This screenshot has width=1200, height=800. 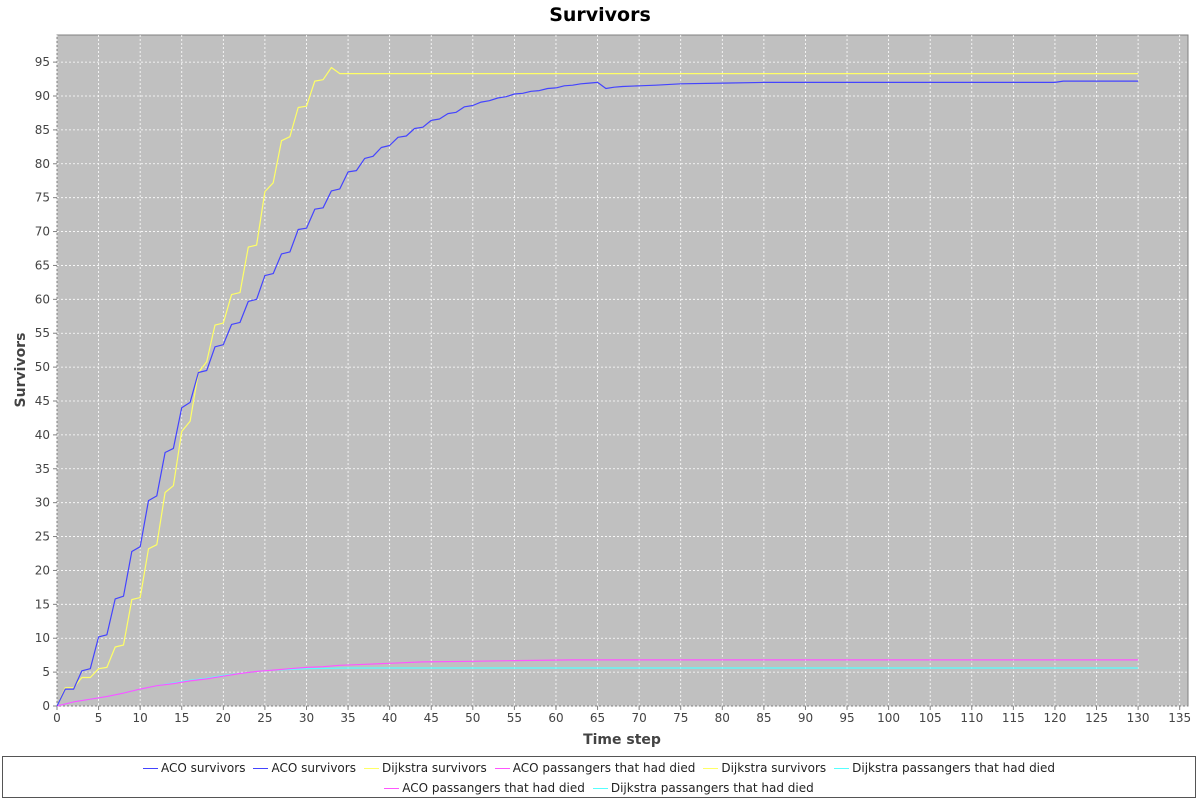 I want to click on x-tick-label: 90, so click(x=805, y=718).